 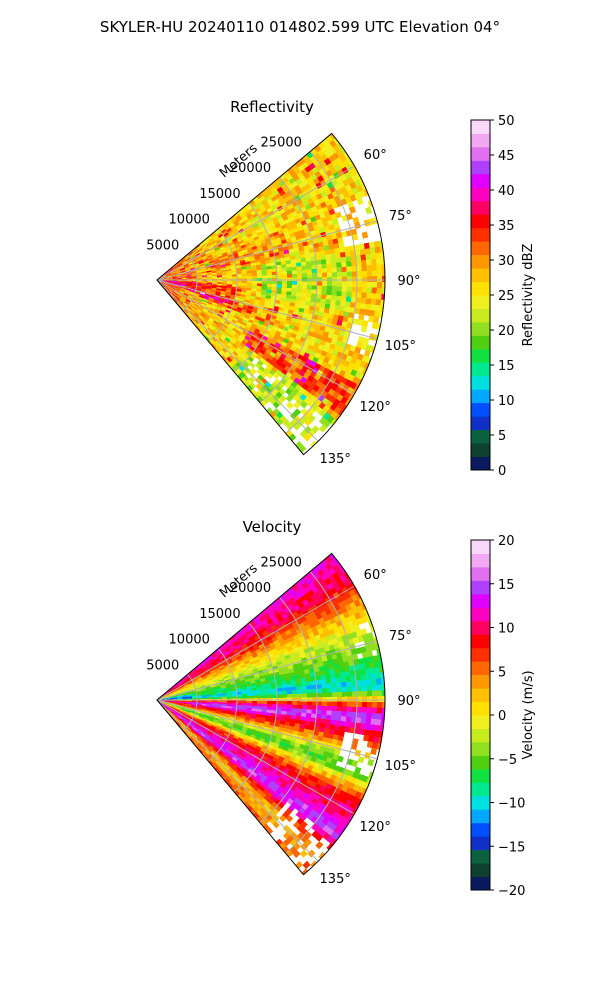 I want to click on azimuth-spoke, so click(x=237, y=360).